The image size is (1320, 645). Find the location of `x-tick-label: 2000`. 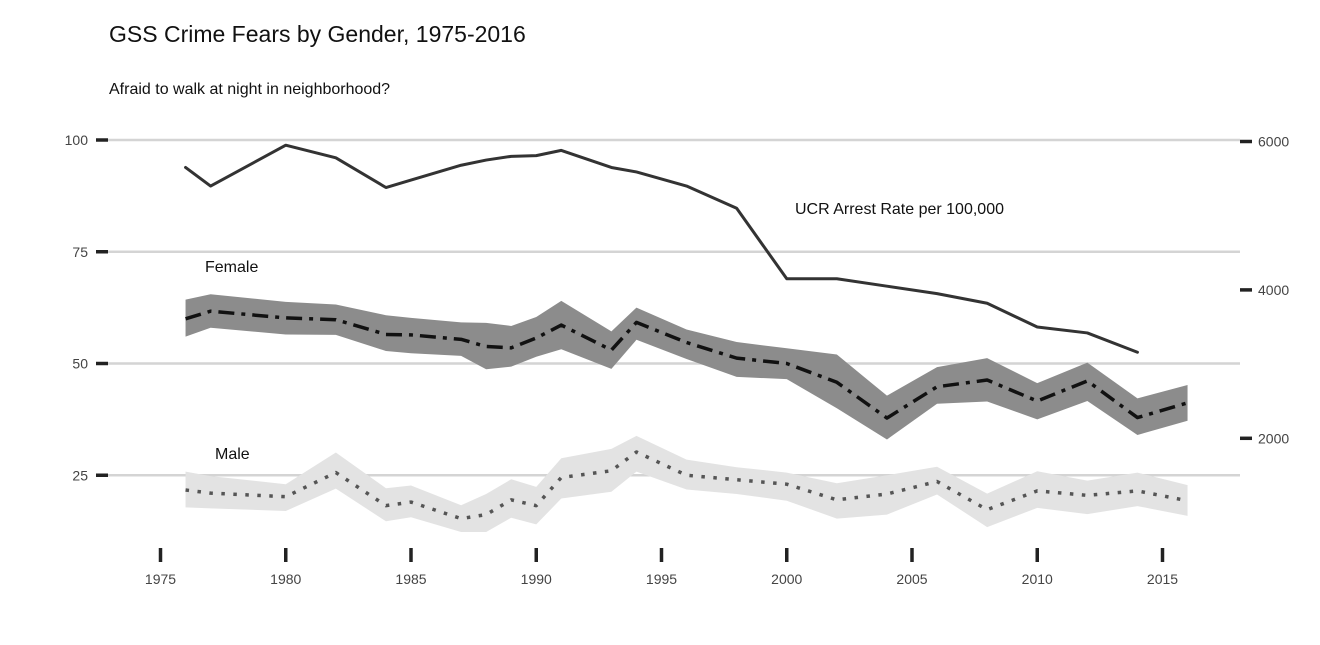

x-tick-label: 2000 is located at coordinates (786, 579).